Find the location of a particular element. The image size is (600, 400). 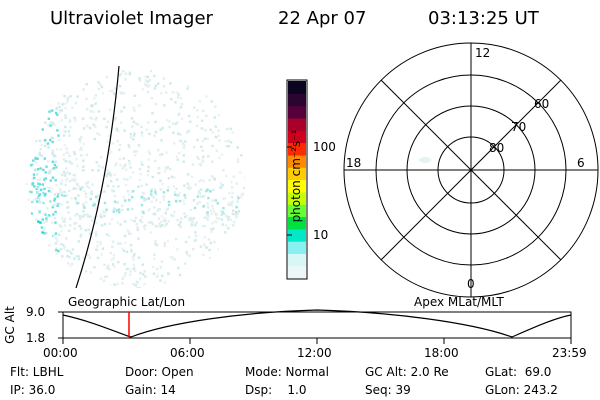

terminator-line is located at coordinates (97, 177).